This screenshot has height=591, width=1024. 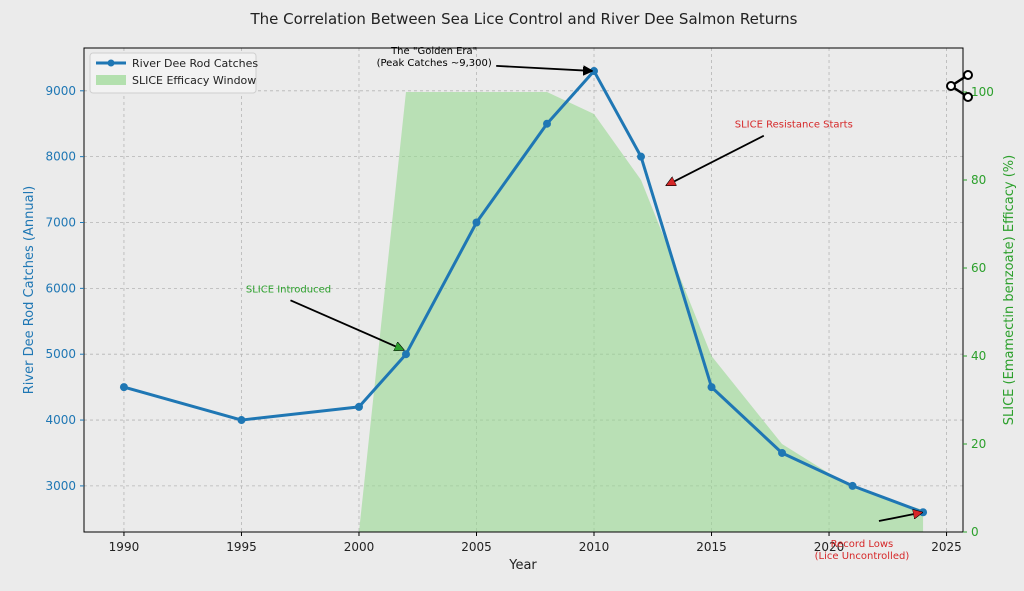 What do you see at coordinates (829, 547) in the screenshot?
I see `x-tick-label: 2020` at bounding box center [829, 547].